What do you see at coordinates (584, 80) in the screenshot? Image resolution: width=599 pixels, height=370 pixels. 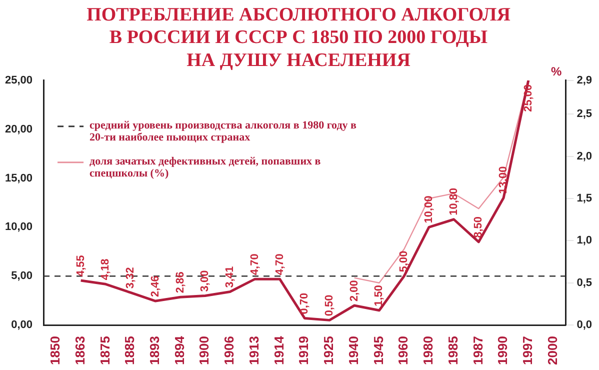 I see `y2-tick-label: 2,9` at bounding box center [584, 80].